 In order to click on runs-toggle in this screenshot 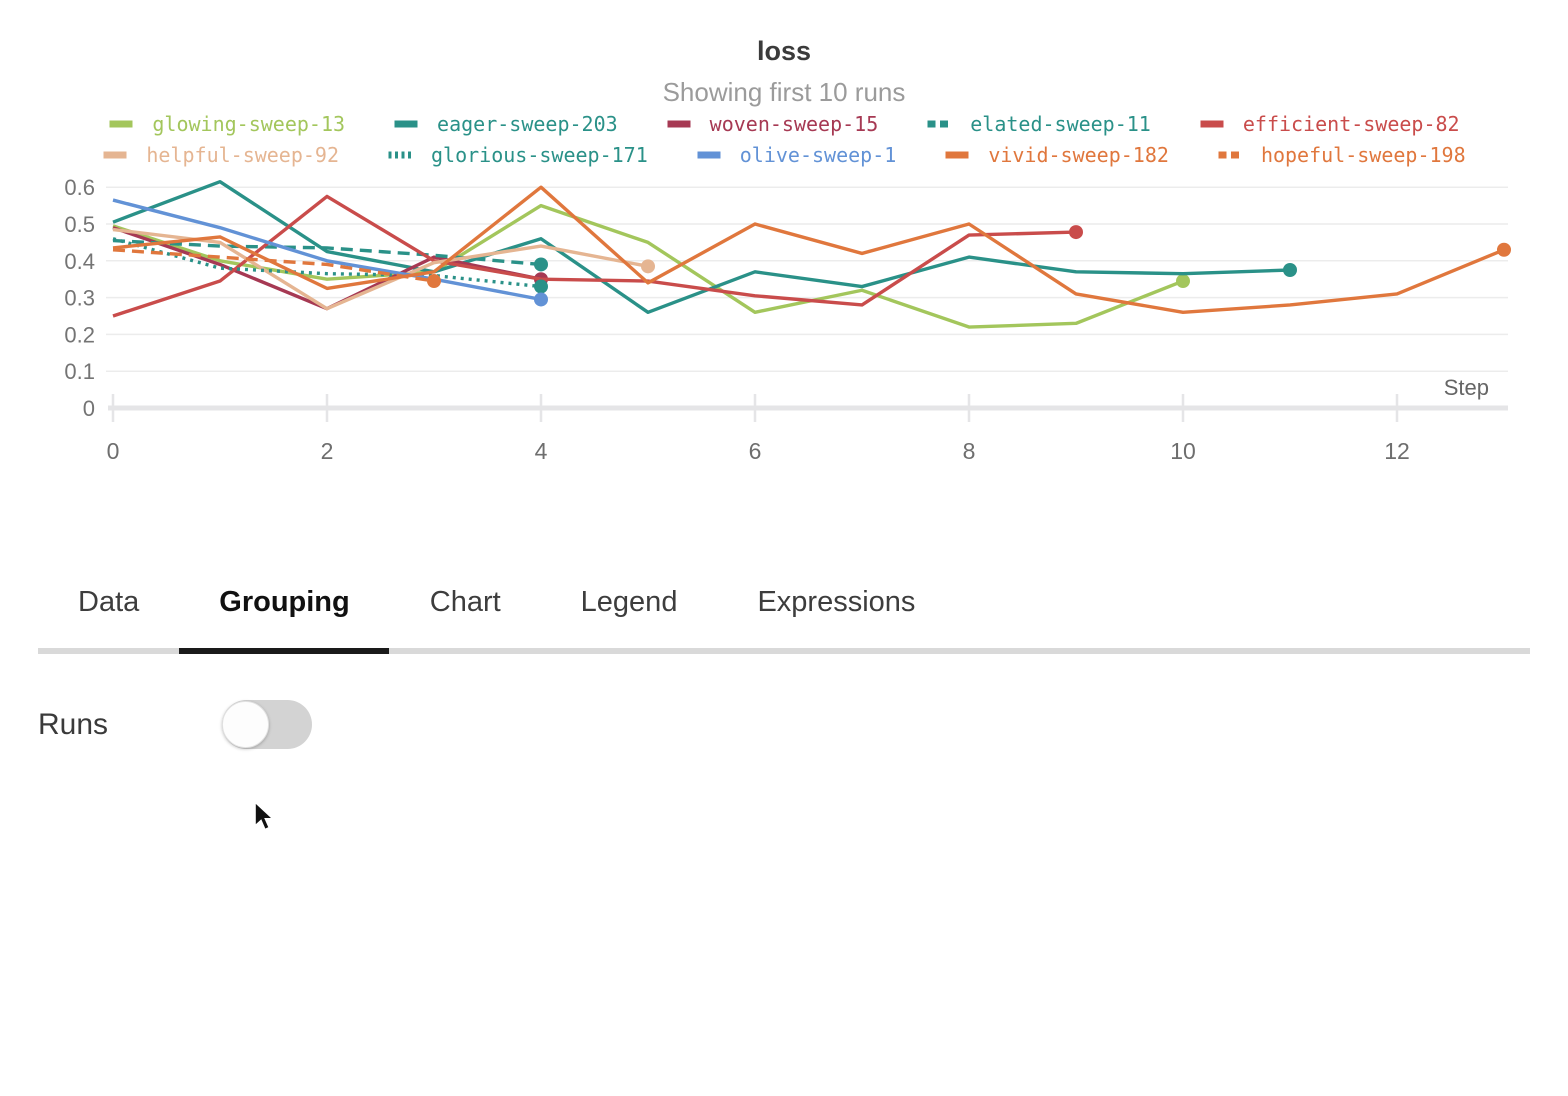, I will do `click(267, 724)`.